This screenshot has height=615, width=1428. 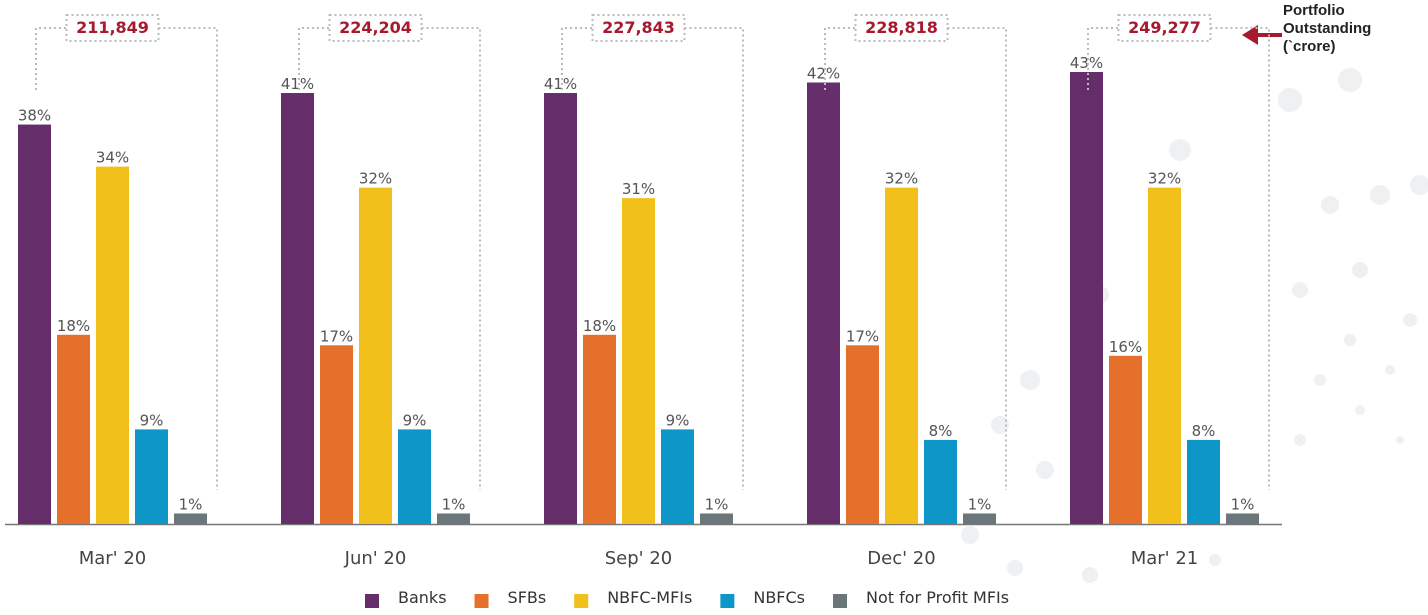 I want to click on legend-label: NBFC-MFIs, so click(x=649, y=597).